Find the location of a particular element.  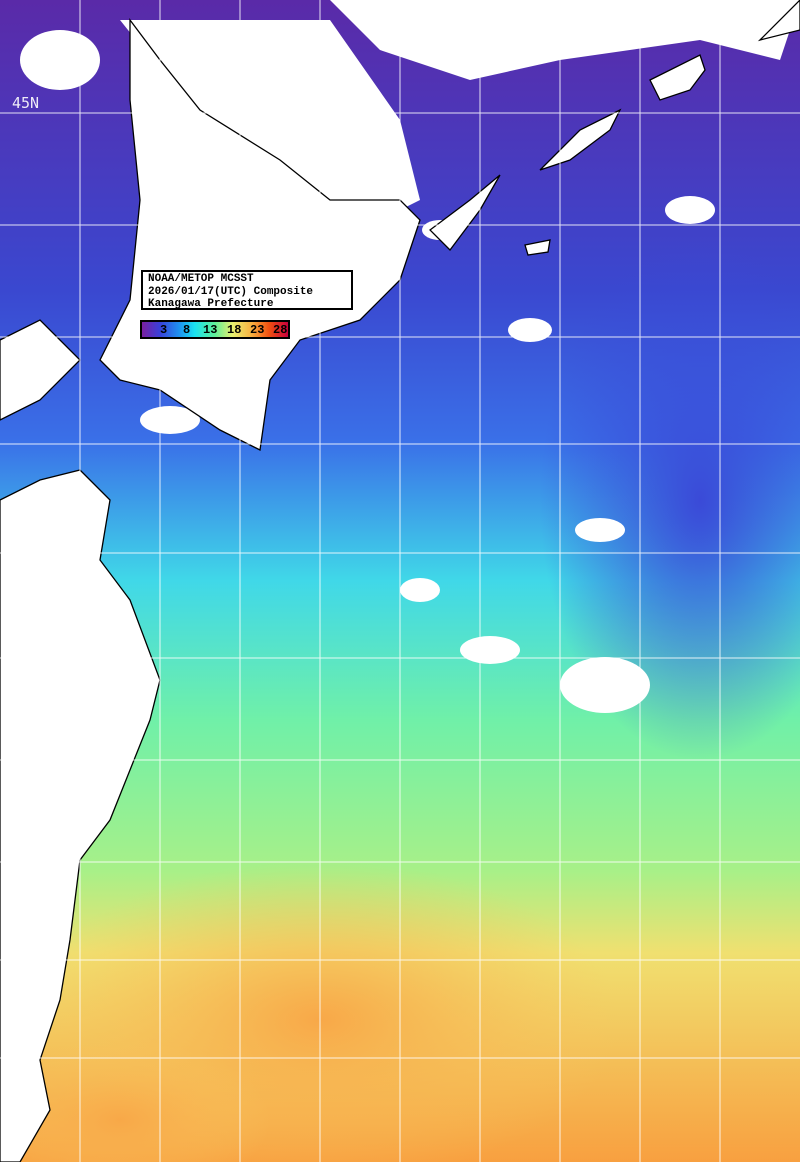

scale-tick: 23 is located at coordinates (257, 330).